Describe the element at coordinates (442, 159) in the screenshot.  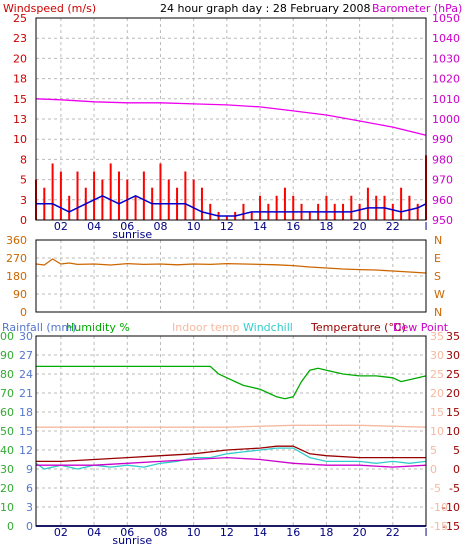
I see `barometer-y-tick-label: 980` at that location.